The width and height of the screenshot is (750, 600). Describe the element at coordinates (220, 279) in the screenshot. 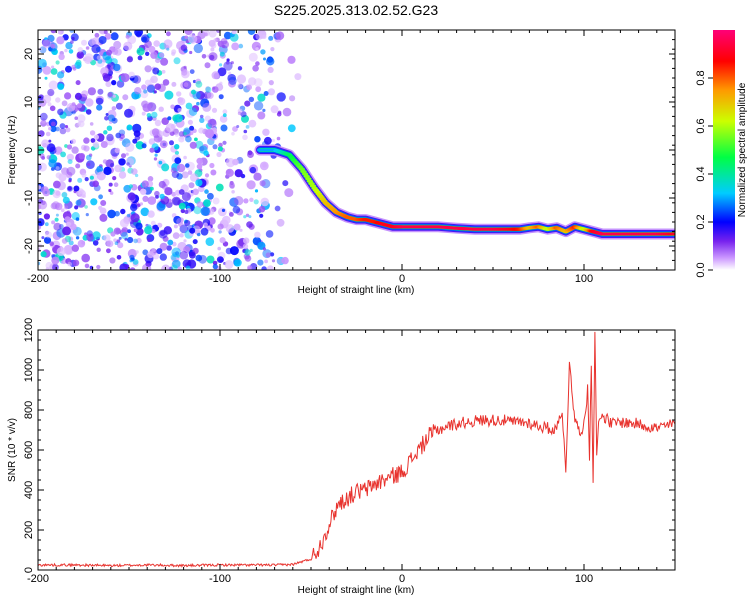

I see `x-tick-label: -100` at that location.